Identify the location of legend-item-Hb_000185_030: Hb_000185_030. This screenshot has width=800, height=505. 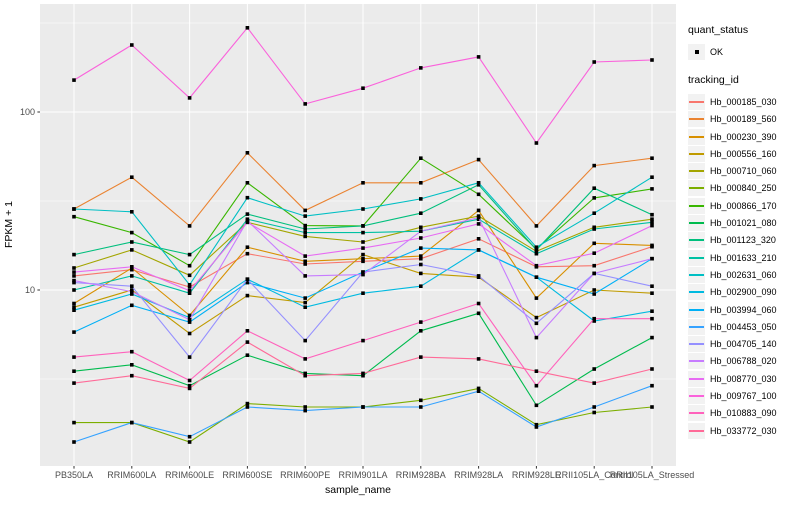
(744, 101).